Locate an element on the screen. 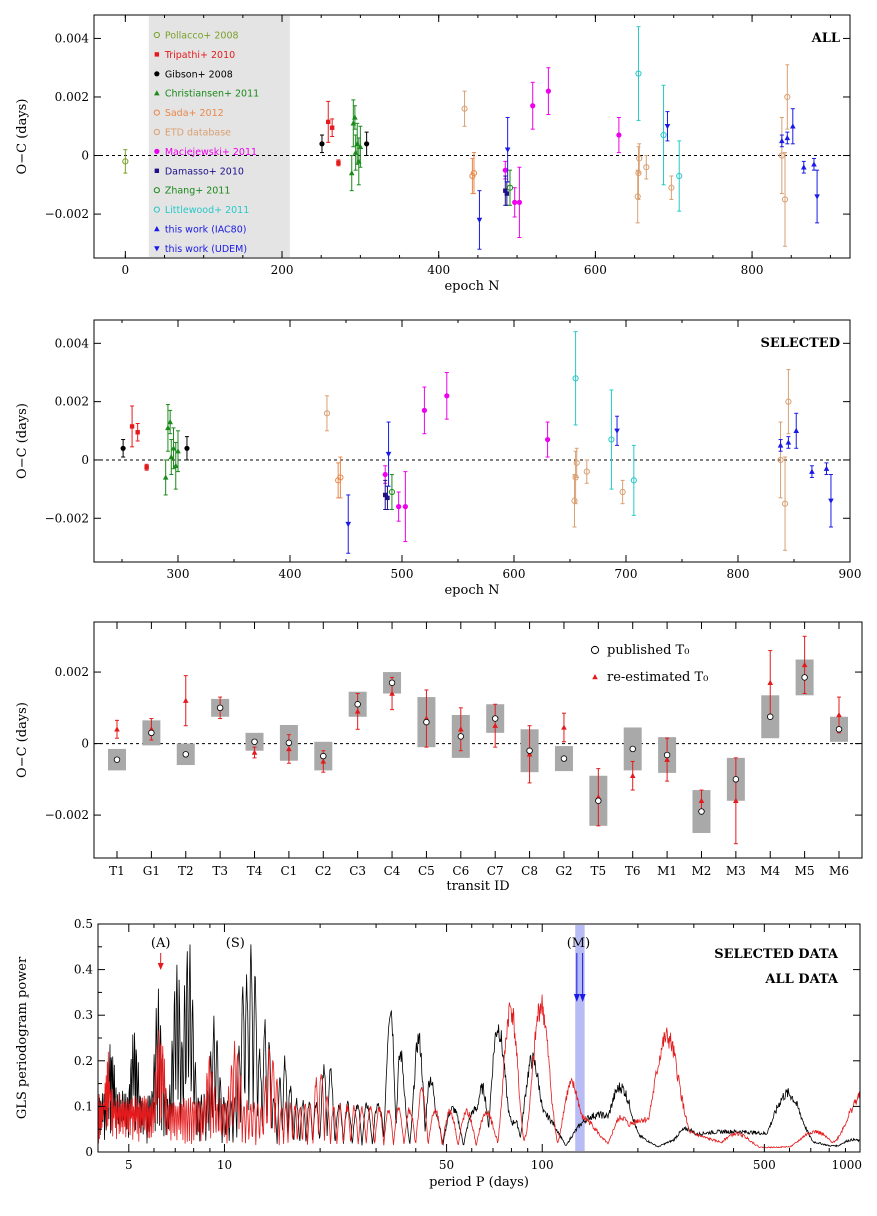  all-xtick-label-4: 800 is located at coordinates (752, 270).